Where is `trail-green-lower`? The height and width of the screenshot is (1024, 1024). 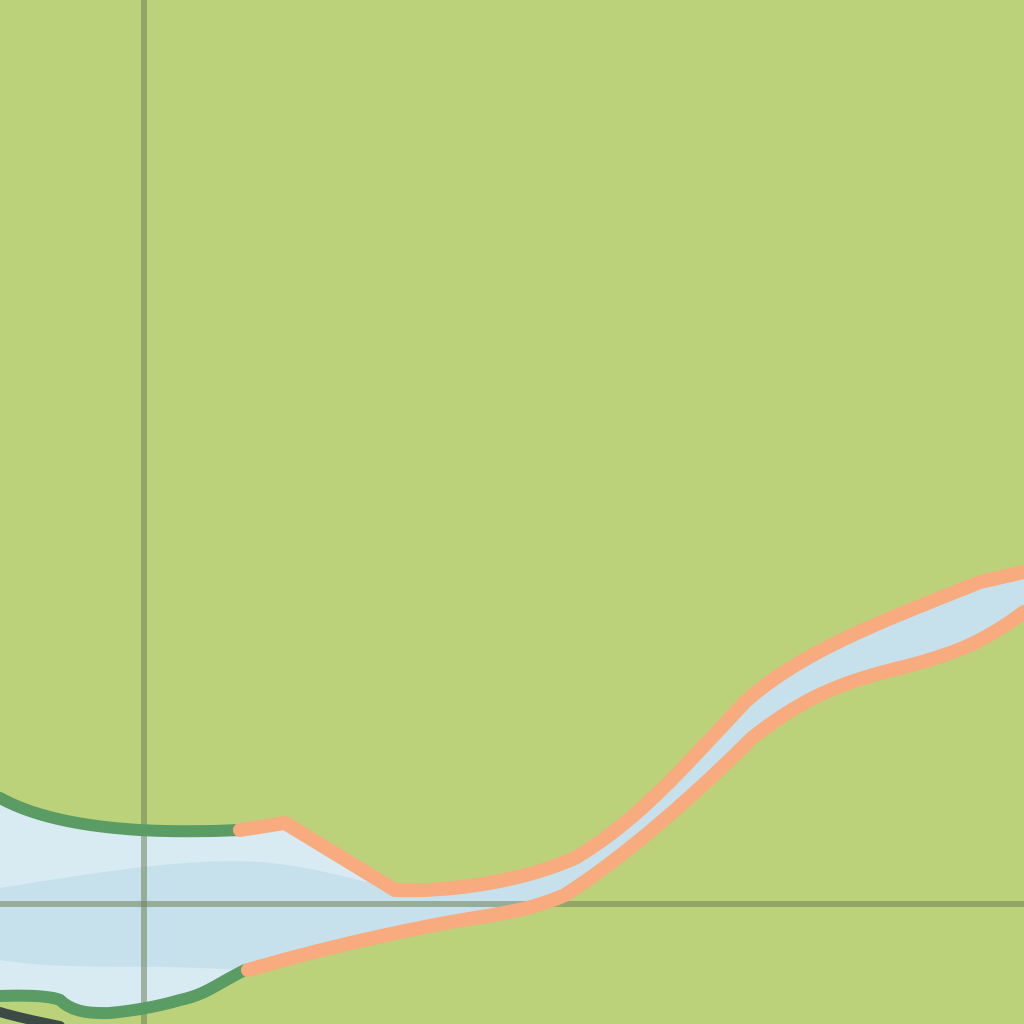 trail-green-lower is located at coordinates (125, 992).